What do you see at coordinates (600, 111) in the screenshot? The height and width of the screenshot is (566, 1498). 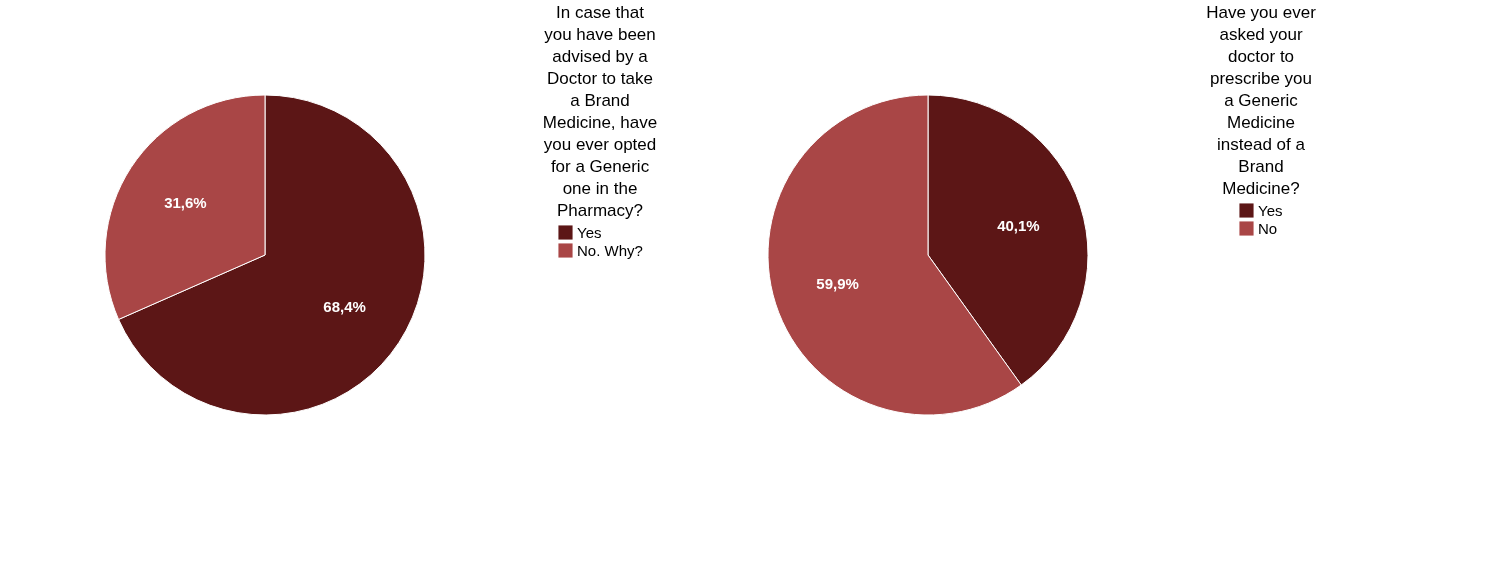 I see `text: In case that you have been advised by a Doctor to take a Brand Medicine, have you ever opted for a Generic one in the Pharmacy?` at bounding box center [600, 111].